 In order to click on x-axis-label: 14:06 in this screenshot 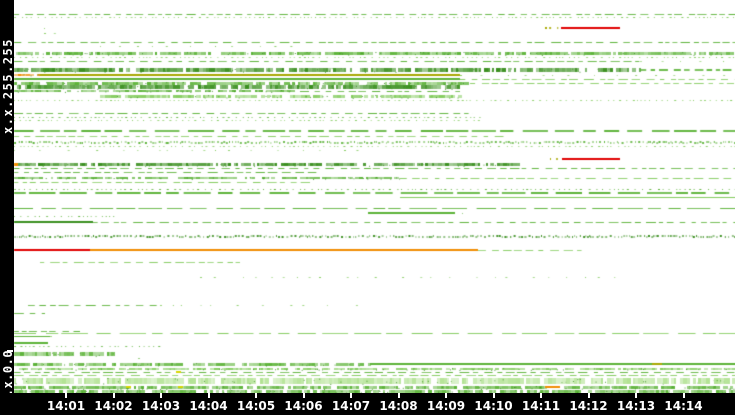, I will do `click(303, 406)`.